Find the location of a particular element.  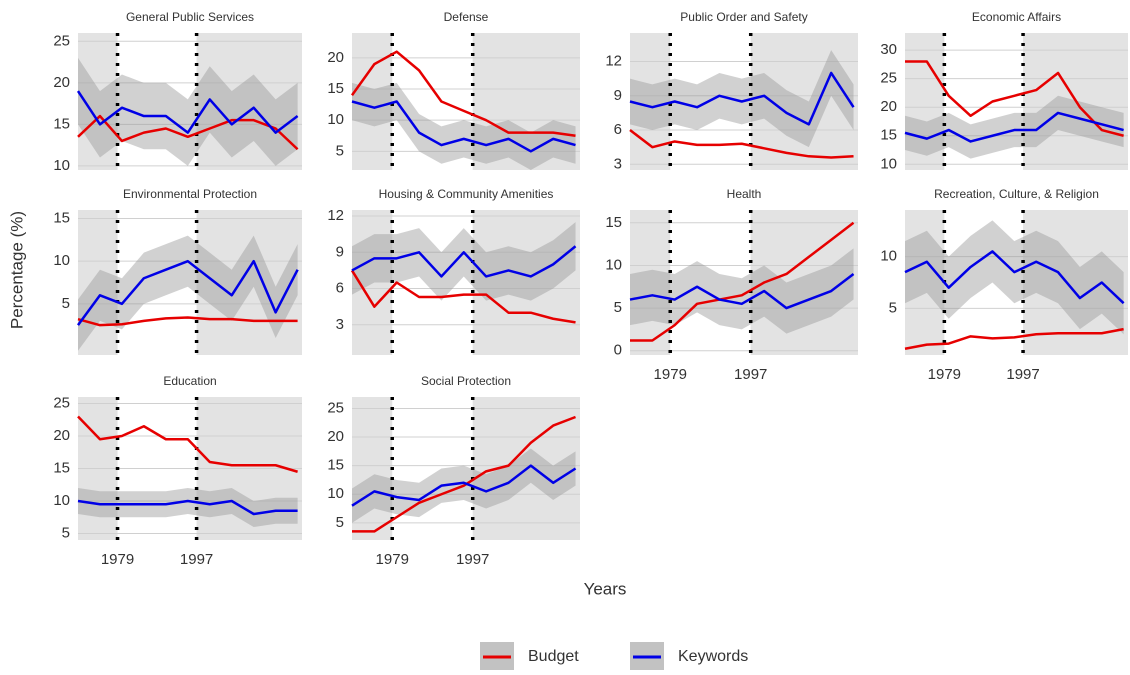

panel-title: Health is located at coordinates (744, 194).